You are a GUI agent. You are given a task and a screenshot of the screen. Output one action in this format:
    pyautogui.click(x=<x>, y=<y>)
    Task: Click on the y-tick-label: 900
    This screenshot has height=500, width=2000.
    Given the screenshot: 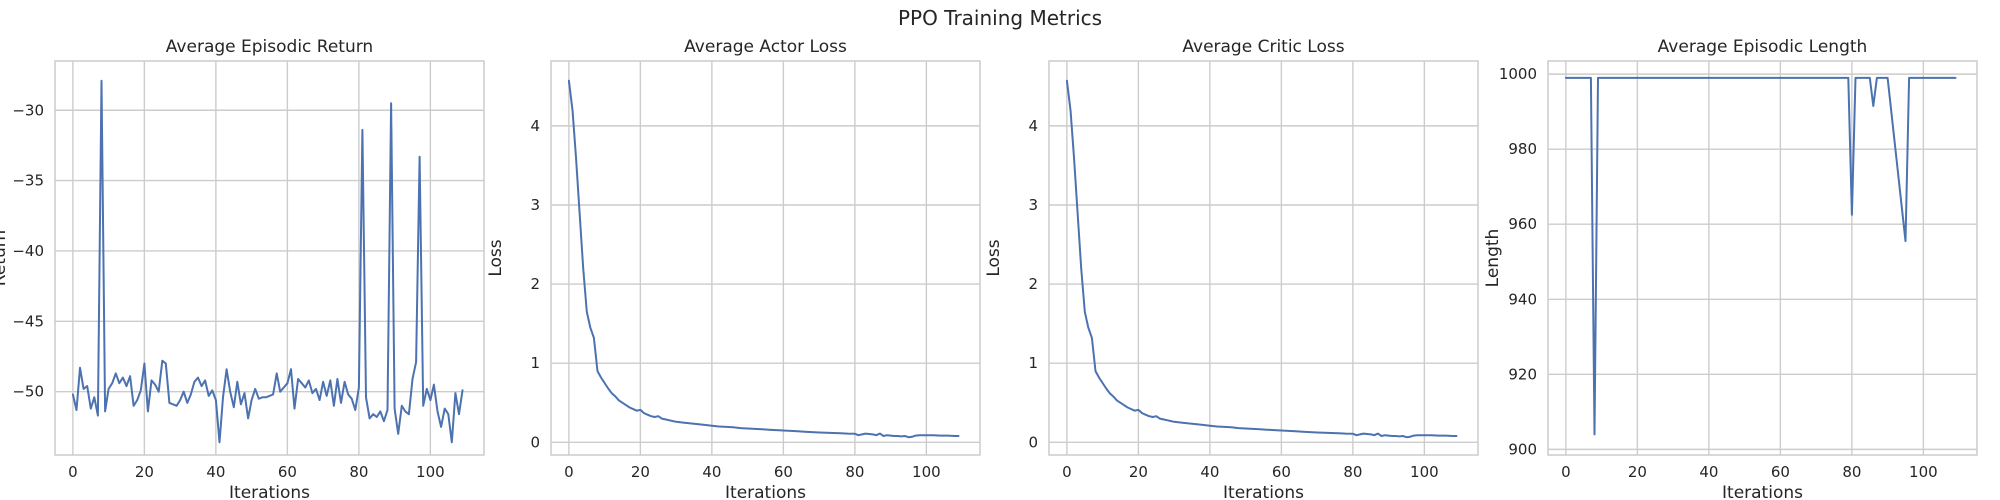 What is the action you would take?
    pyautogui.click(x=1522, y=449)
    